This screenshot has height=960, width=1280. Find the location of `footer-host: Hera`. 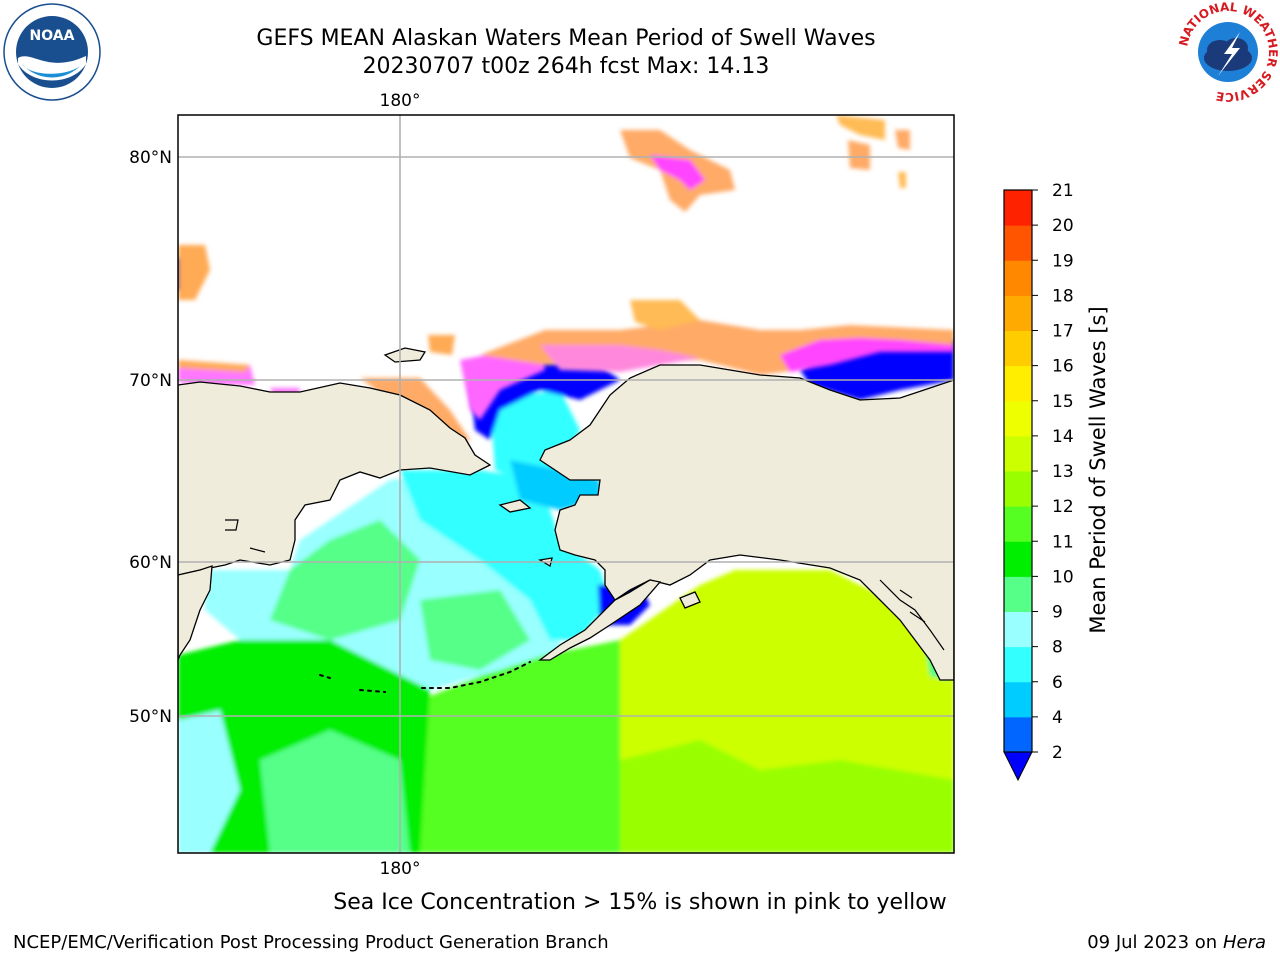

footer-host: Hera is located at coordinates (1244, 942).